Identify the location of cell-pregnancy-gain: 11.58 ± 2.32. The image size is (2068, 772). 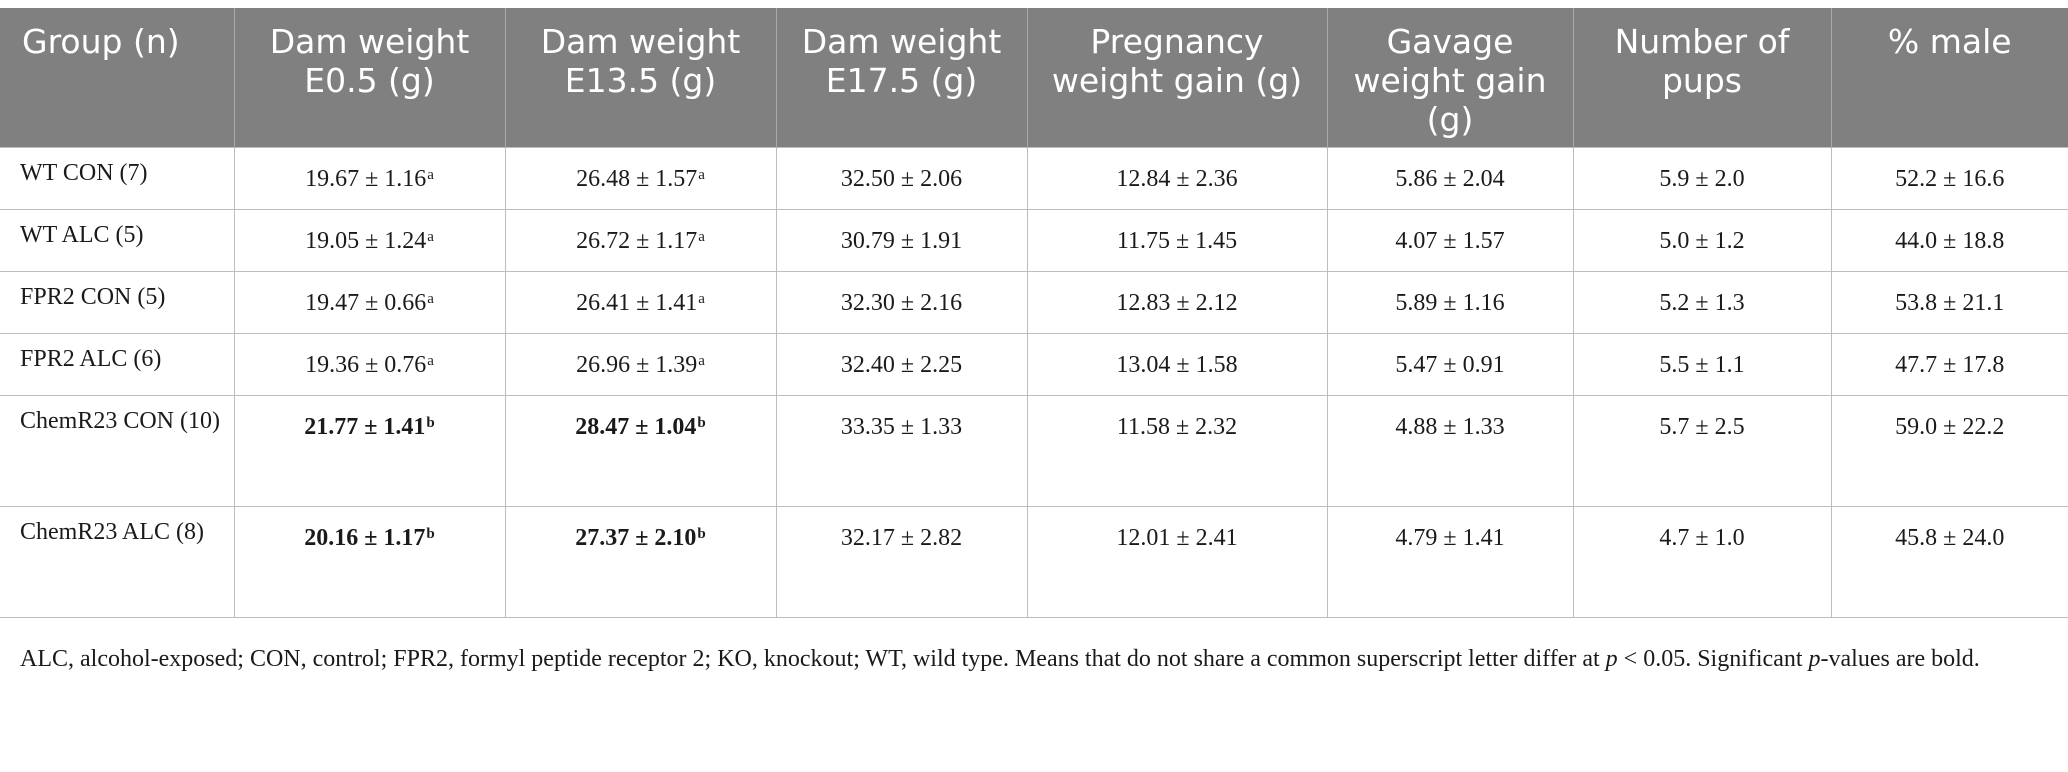
(1176, 451).